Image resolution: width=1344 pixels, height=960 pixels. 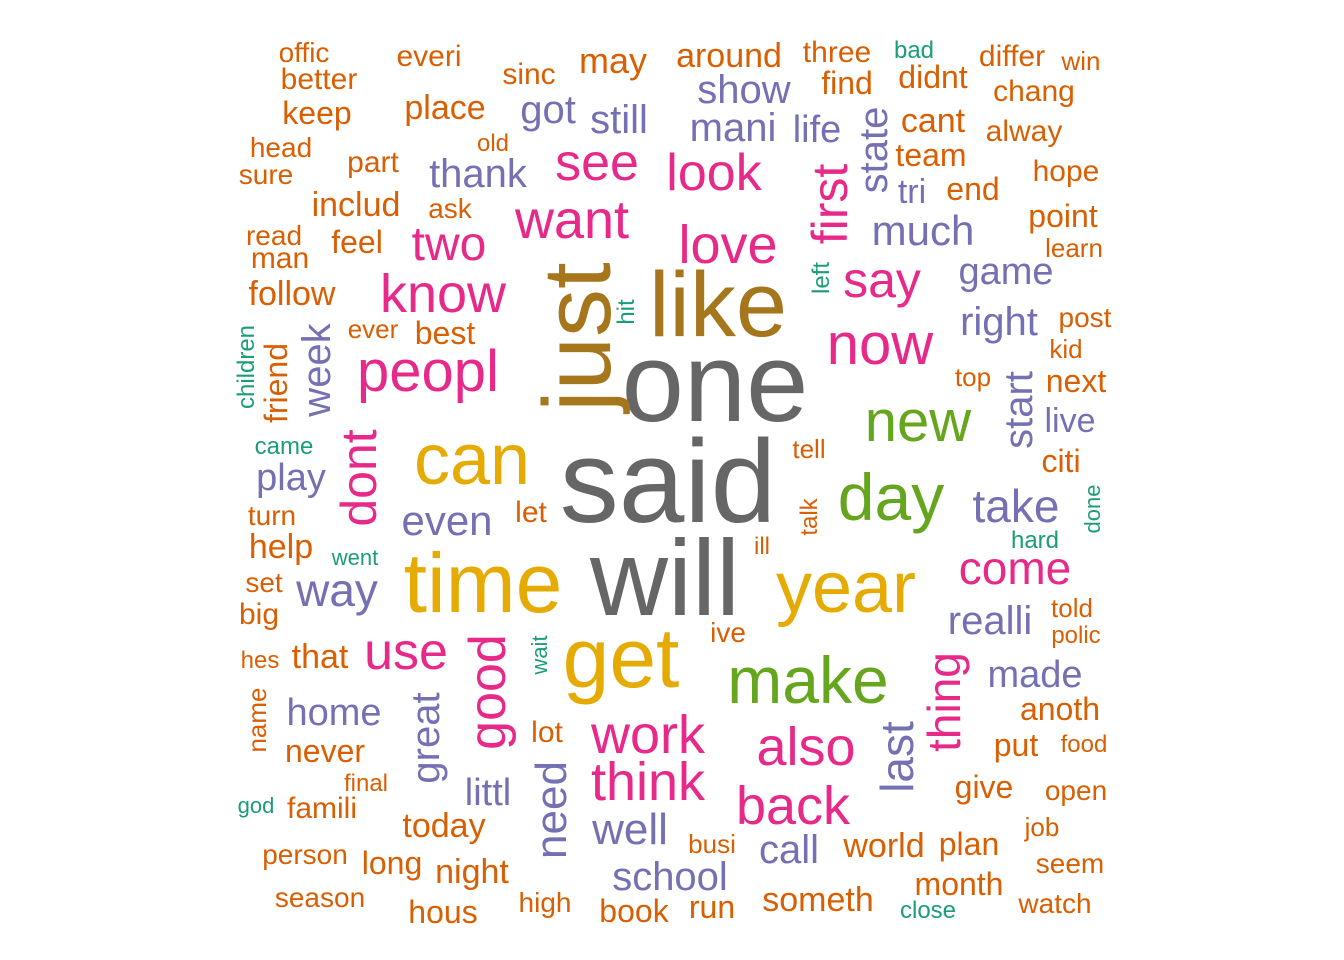 I want to click on word-left: left, so click(x=821, y=278).